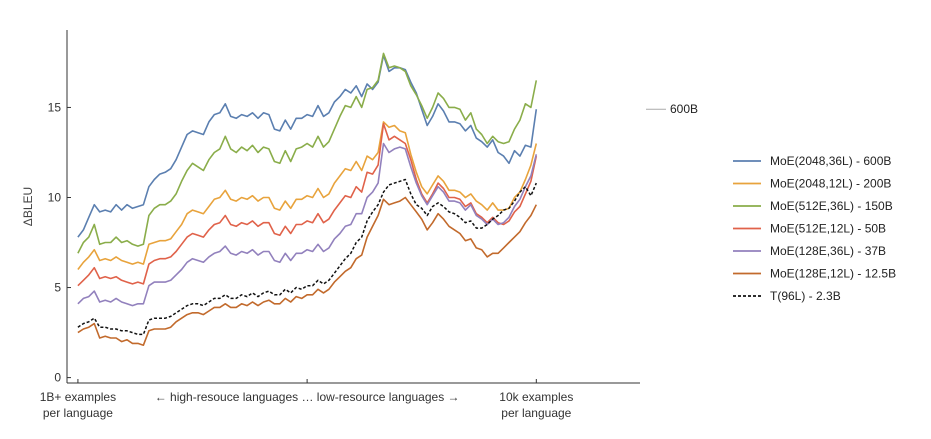 Image resolution: width=931 pixels, height=439 pixels. What do you see at coordinates (536, 397) in the screenshot?
I see `x-right-label-line1: 10k examples` at bounding box center [536, 397].